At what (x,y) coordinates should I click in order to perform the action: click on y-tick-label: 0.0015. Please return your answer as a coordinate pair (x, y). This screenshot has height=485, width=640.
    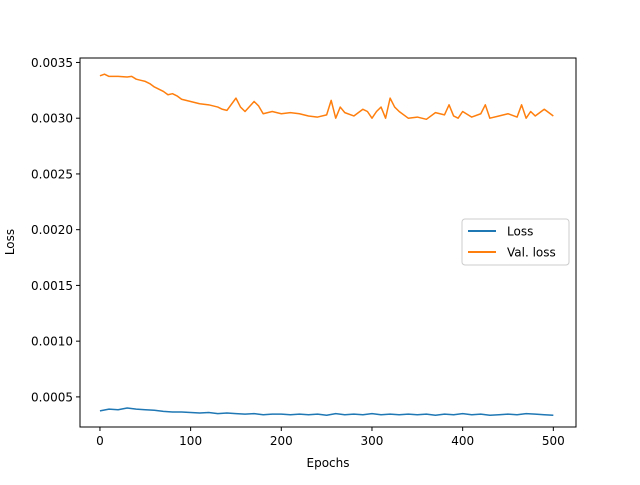
    Looking at the image, I should click on (52, 286).